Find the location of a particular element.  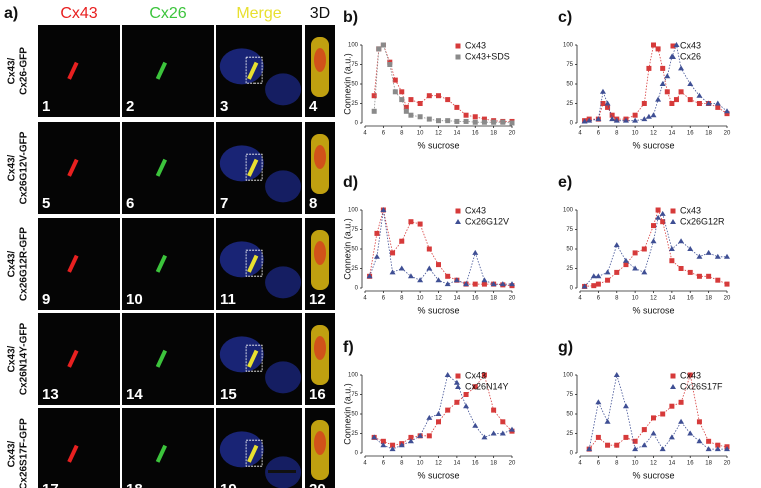

legend-label: Cx26S17F is located at coordinates (701, 386).